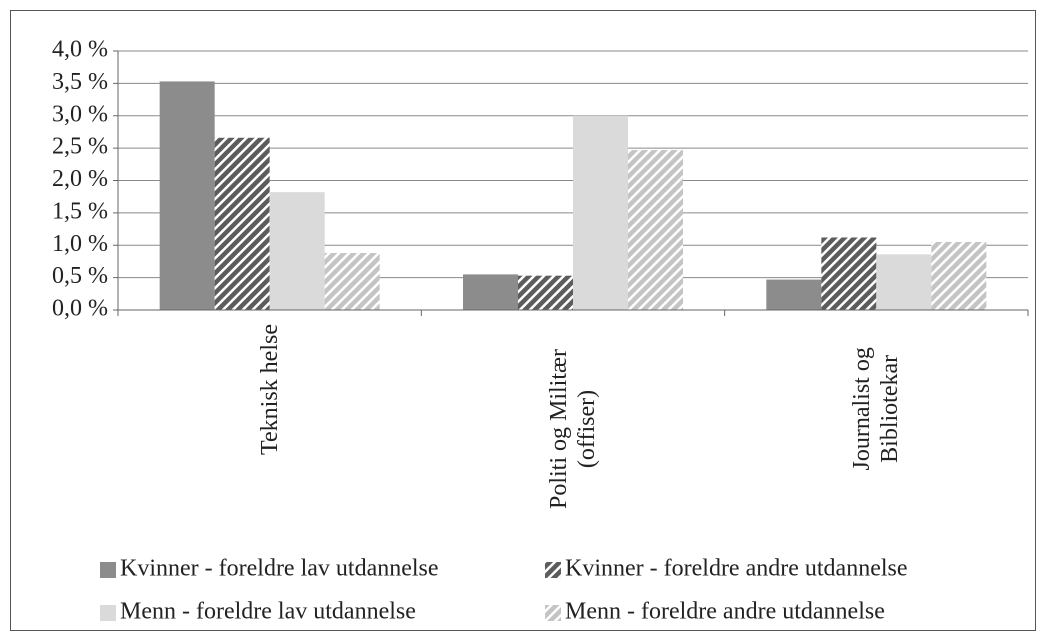 The image size is (1046, 641). I want to click on legend-label: Kvinner - foreldre lav utdannelse, so click(279, 569).